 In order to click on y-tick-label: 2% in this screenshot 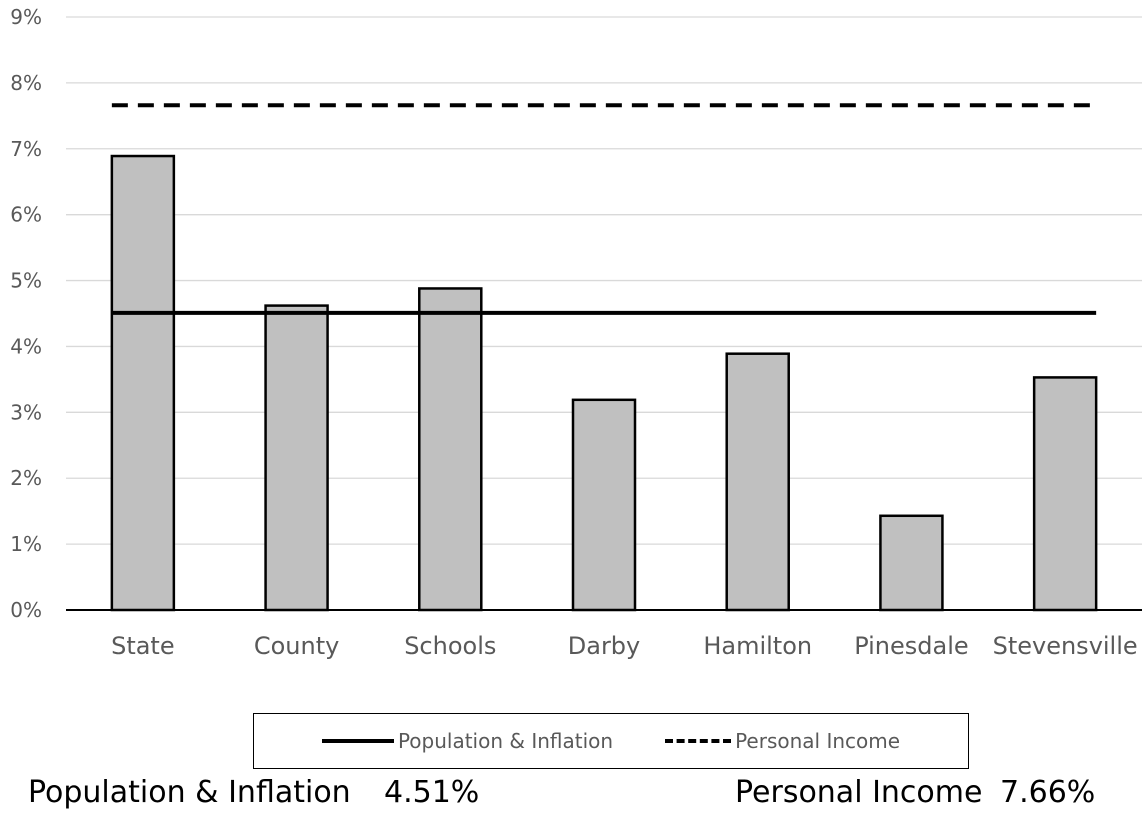, I will do `click(26, 478)`.